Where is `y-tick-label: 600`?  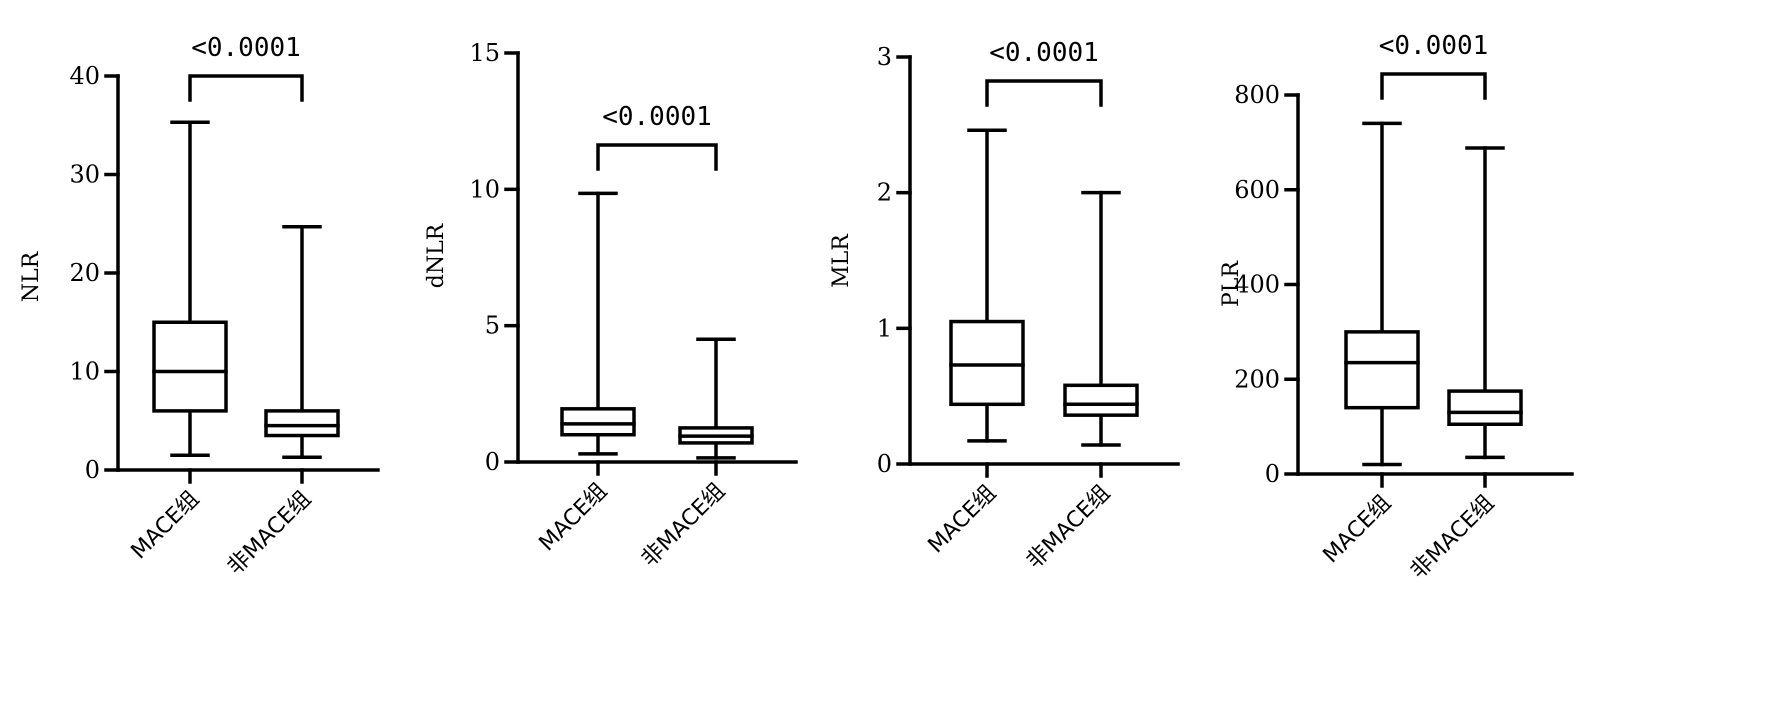 y-tick-label: 600 is located at coordinates (1257, 190).